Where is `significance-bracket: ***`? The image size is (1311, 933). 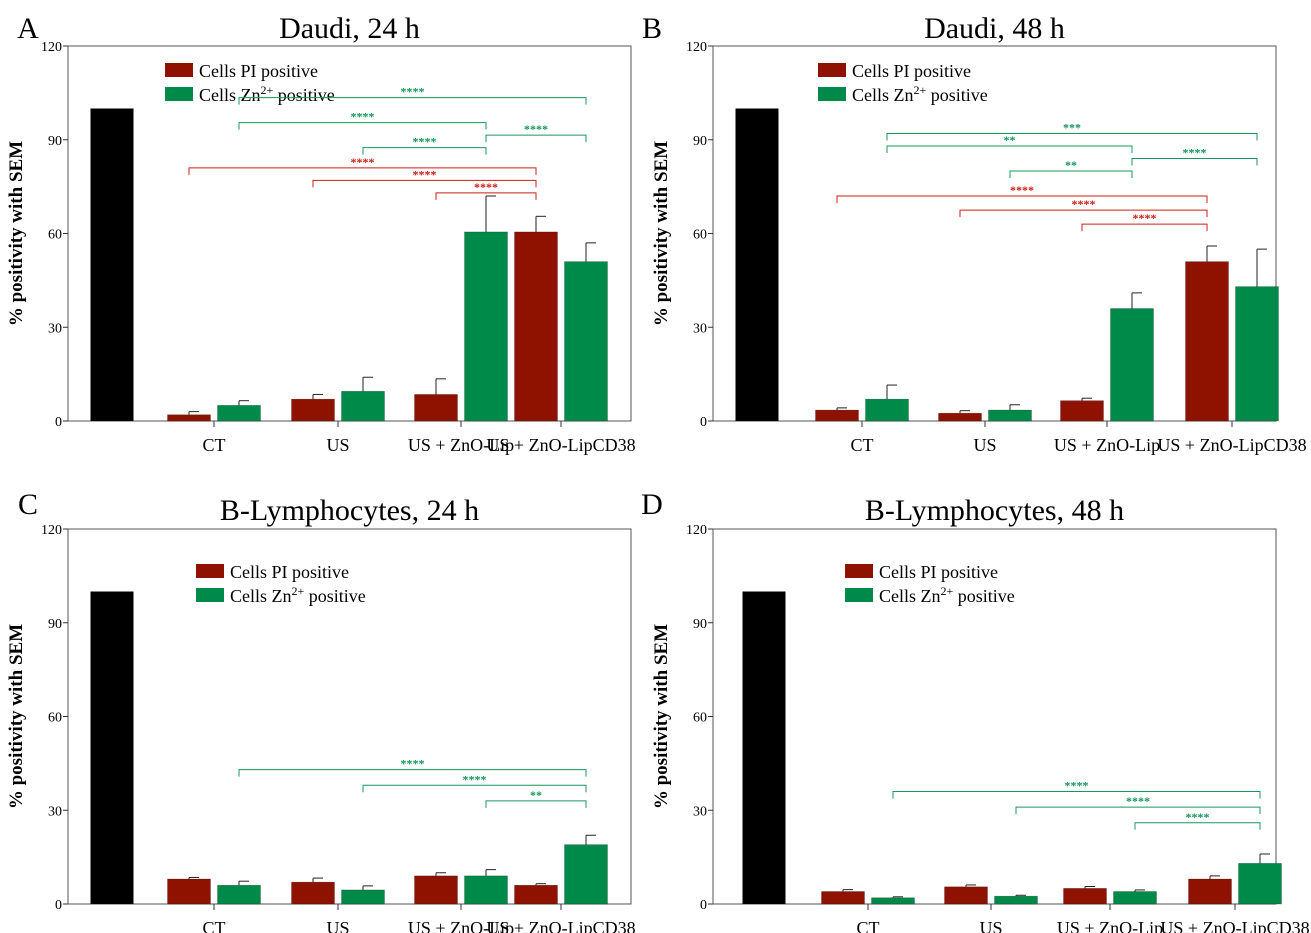 significance-bracket: *** is located at coordinates (1072, 131).